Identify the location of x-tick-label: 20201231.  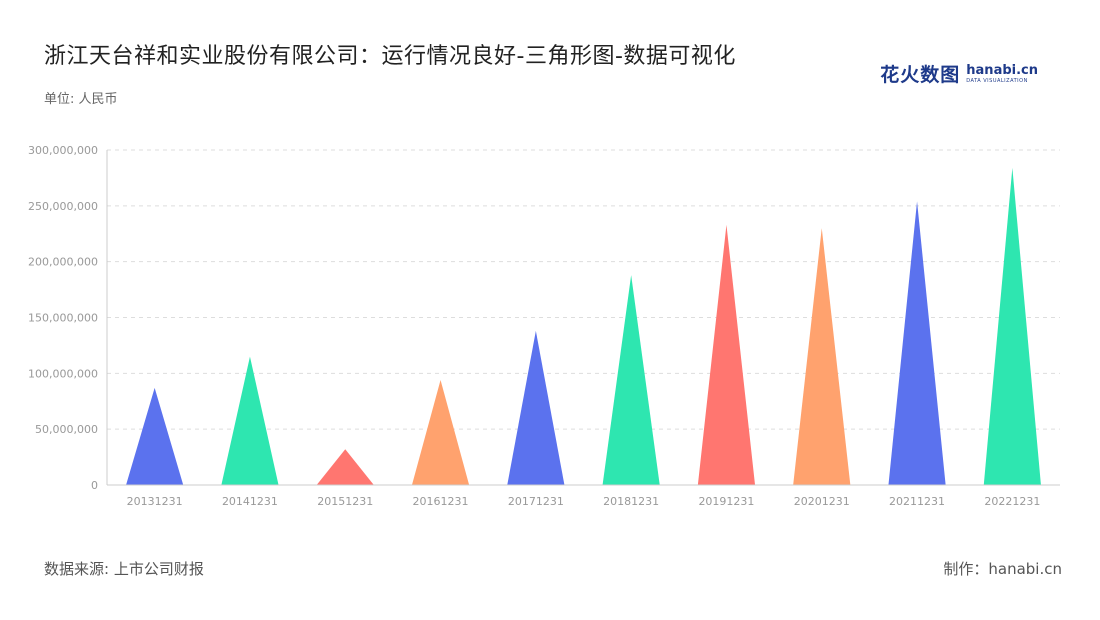
(822, 501).